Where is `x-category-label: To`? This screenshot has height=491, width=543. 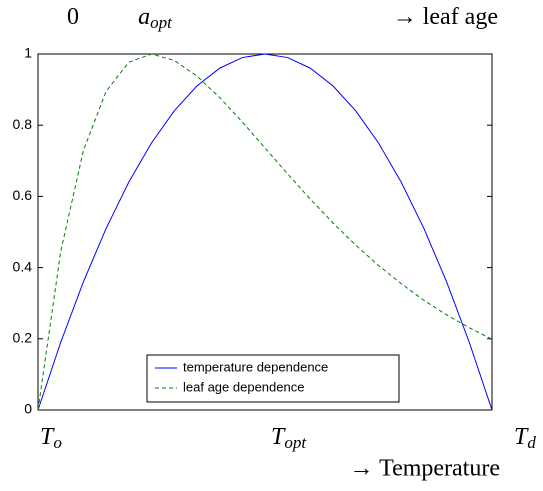
x-category-label: To is located at coordinates (51, 438).